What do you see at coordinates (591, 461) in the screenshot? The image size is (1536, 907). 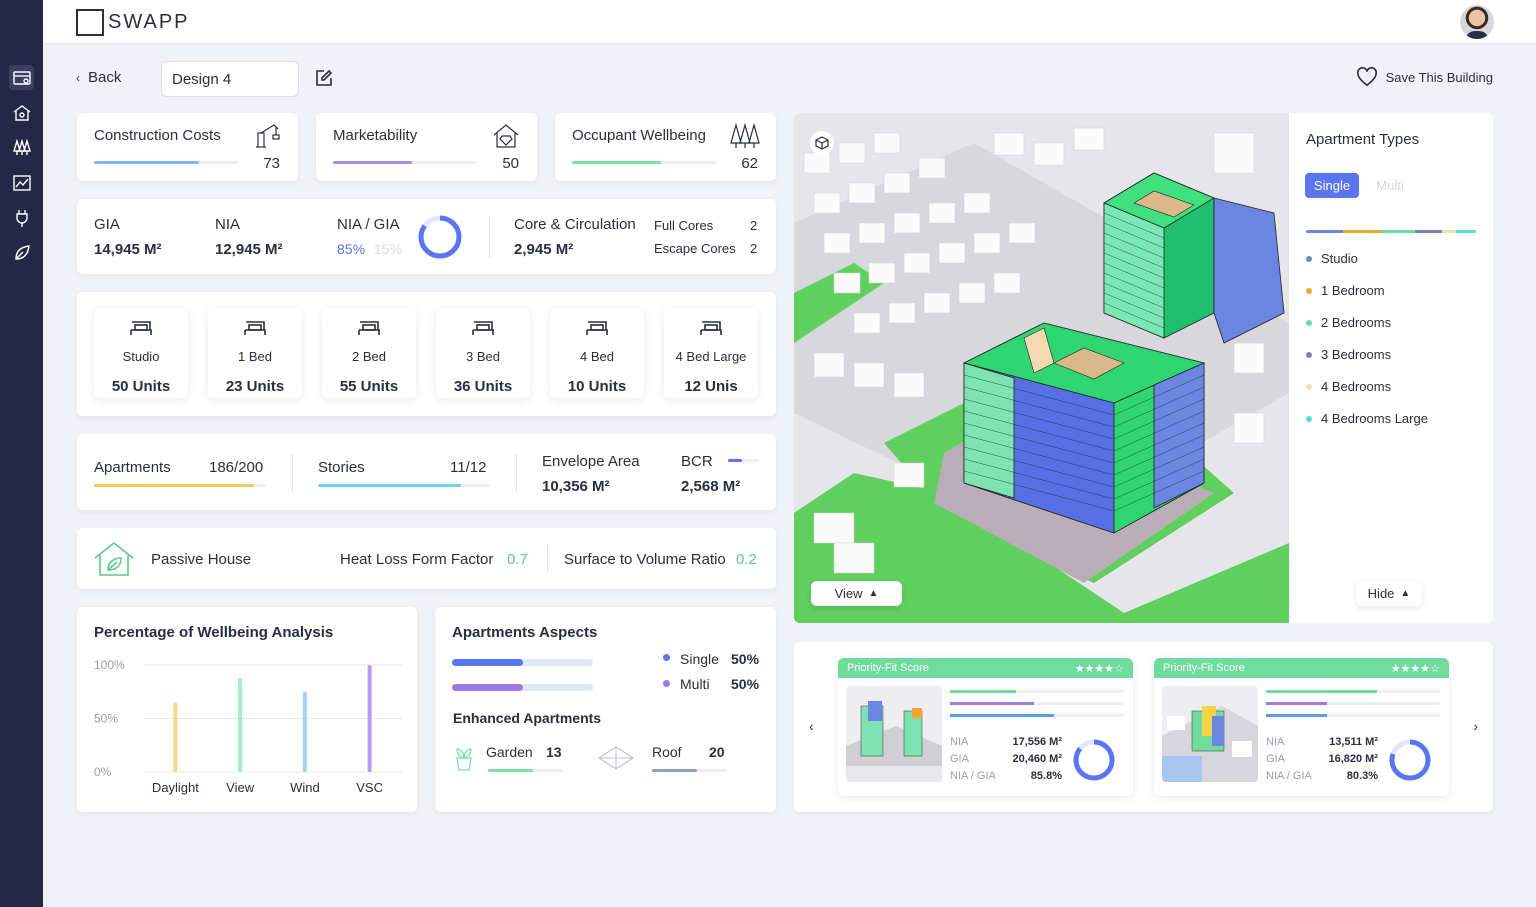 I see `envelope-label: Envelope Area` at bounding box center [591, 461].